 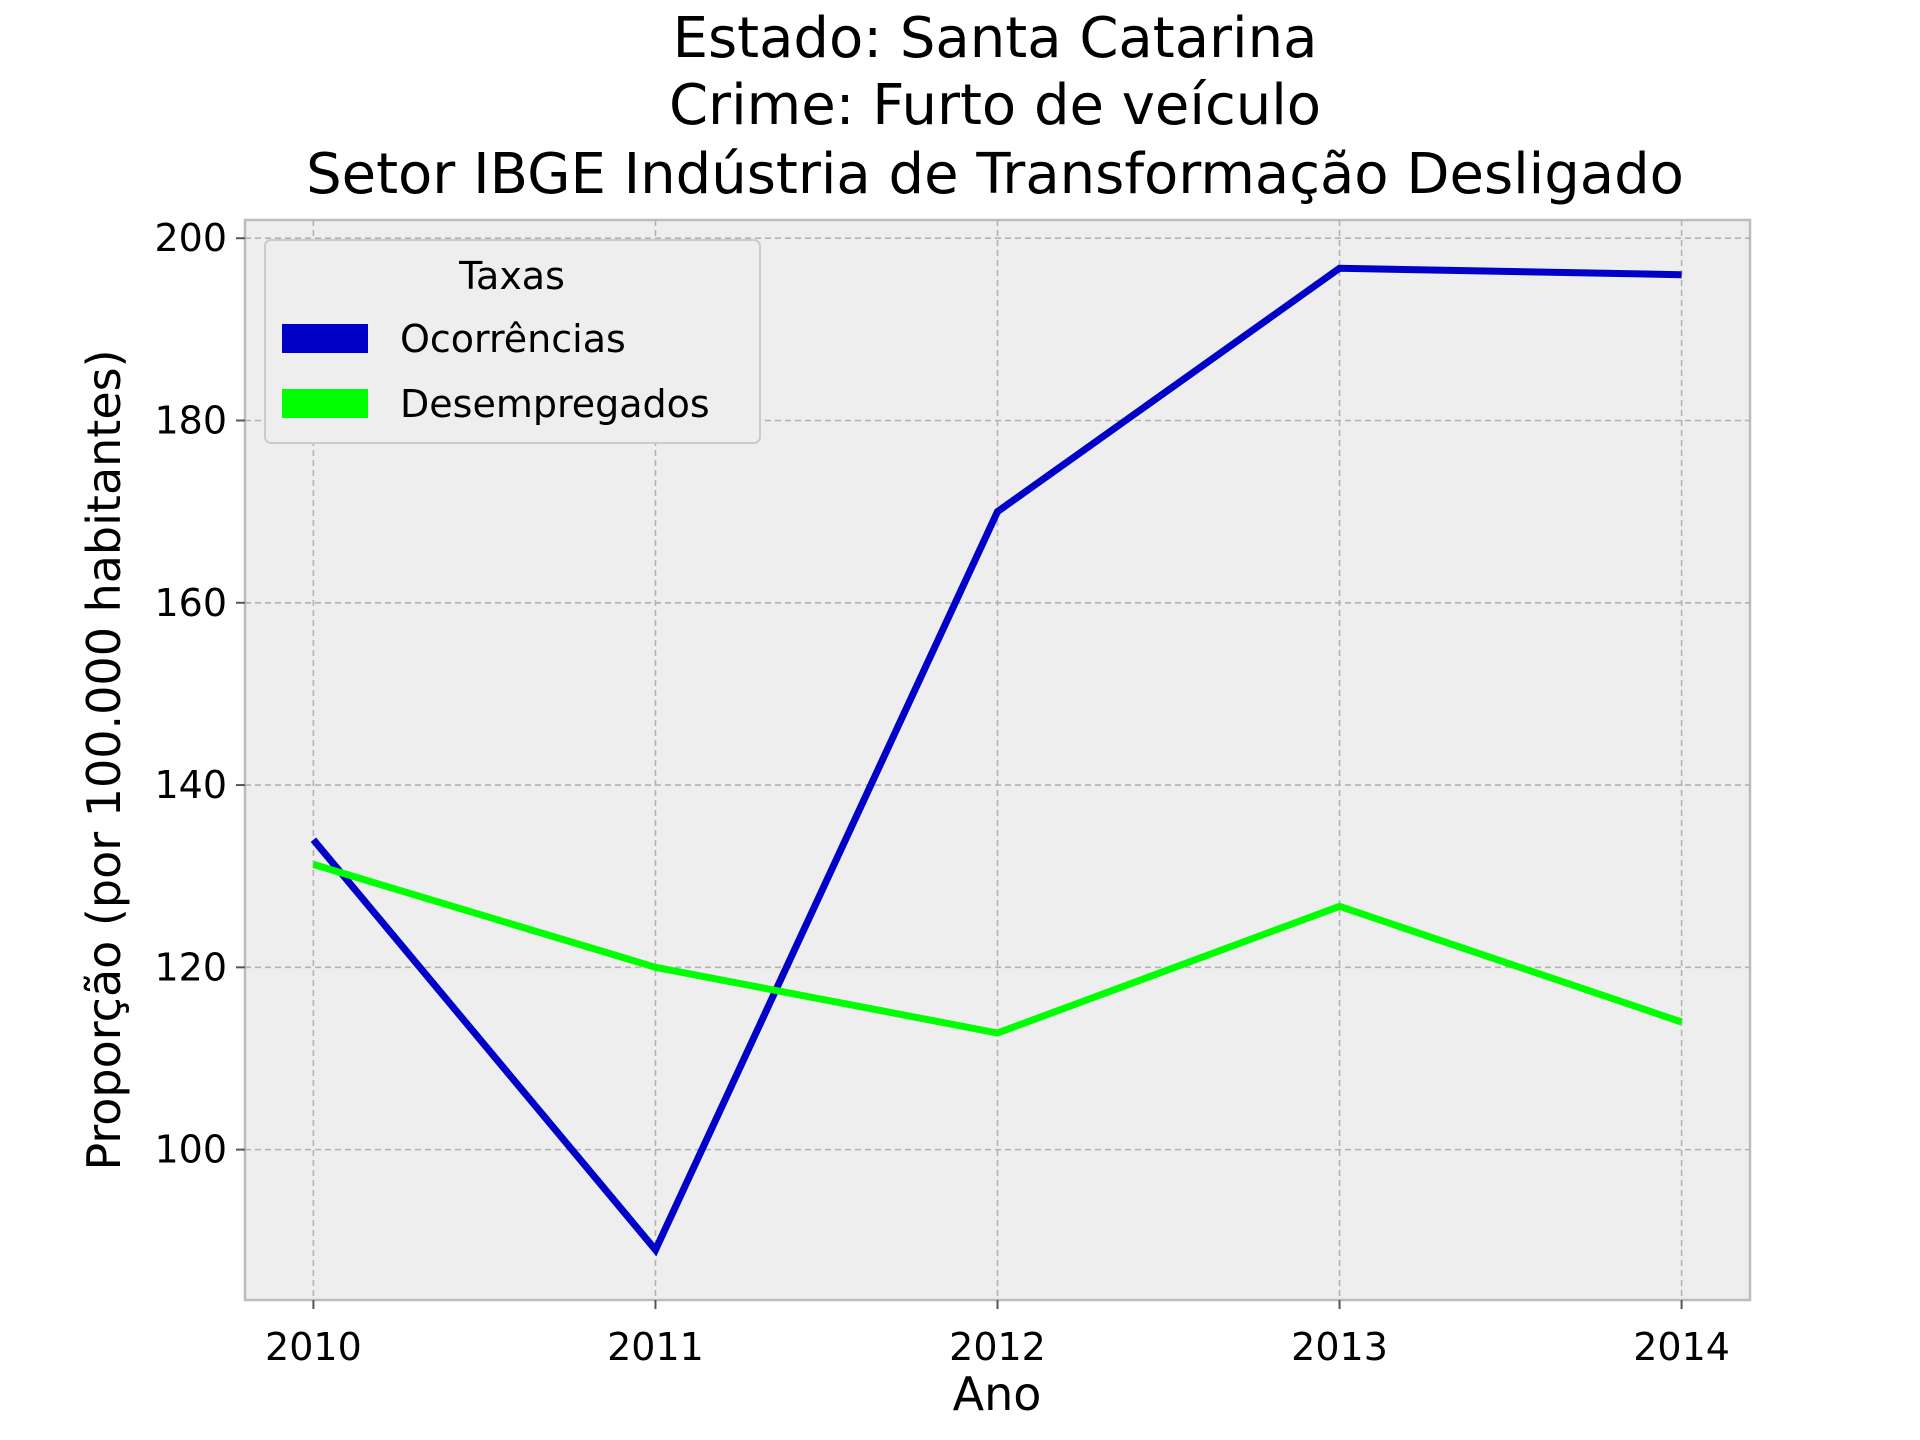 What do you see at coordinates (190, 1150) in the screenshot?
I see `y-tick-label: 100` at bounding box center [190, 1150].